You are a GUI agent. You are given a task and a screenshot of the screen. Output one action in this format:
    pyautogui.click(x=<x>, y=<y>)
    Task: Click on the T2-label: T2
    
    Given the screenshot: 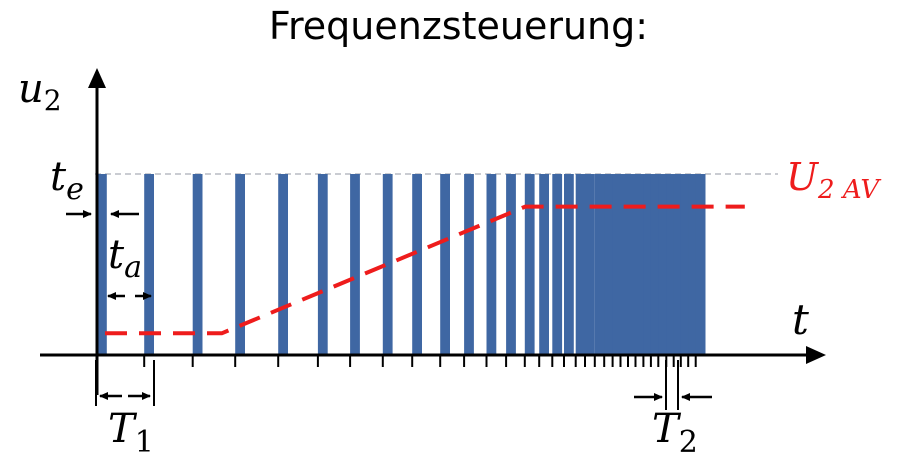 What is the action you would take?
    pyautogui.click(x=675, y=433)
    